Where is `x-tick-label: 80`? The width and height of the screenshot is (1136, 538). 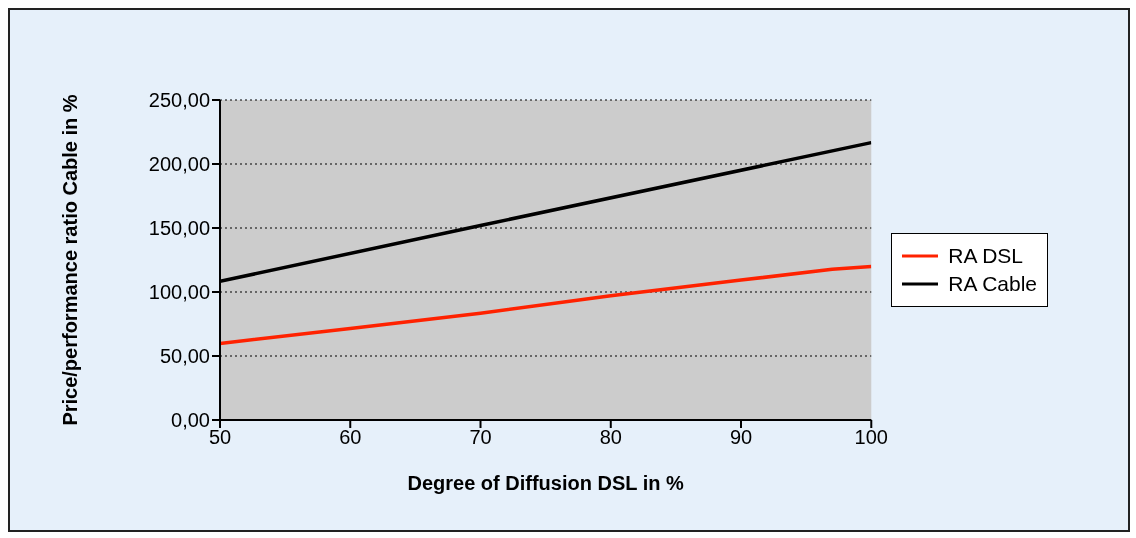
x-tick-label: 80 is located at coordinates (610, 437).